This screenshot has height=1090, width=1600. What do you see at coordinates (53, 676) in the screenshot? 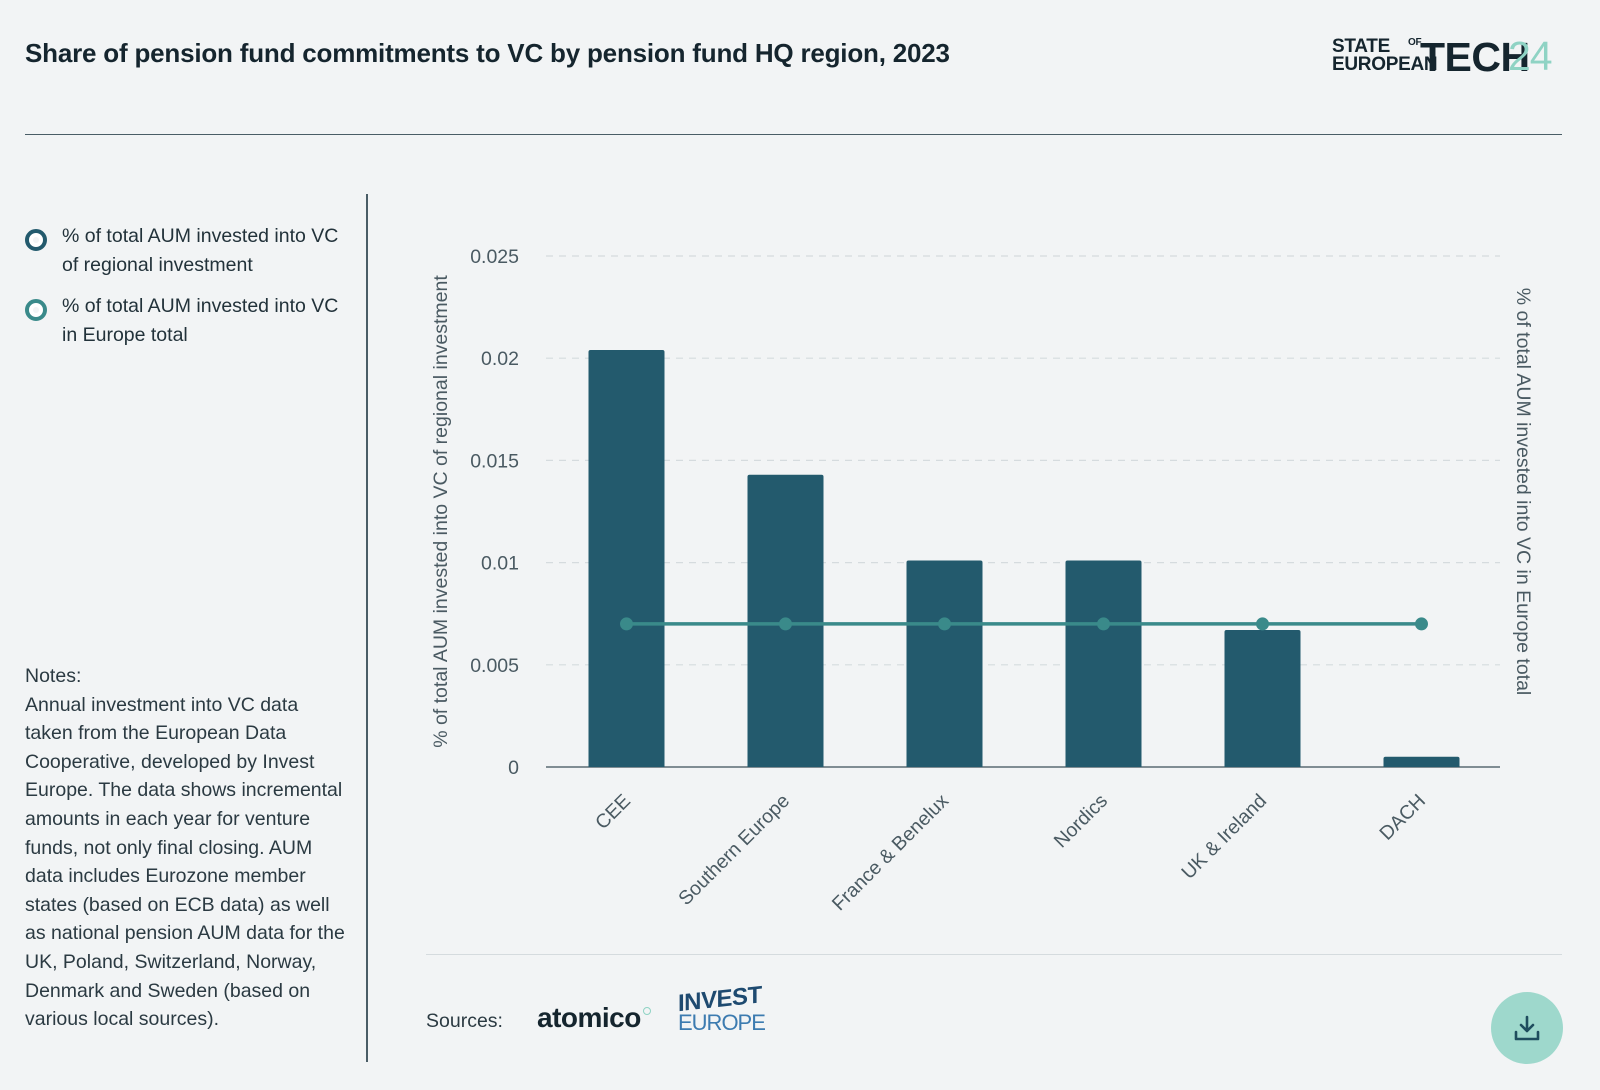
I see `notes-heading: Notes:` at bounding box center [53, 676].